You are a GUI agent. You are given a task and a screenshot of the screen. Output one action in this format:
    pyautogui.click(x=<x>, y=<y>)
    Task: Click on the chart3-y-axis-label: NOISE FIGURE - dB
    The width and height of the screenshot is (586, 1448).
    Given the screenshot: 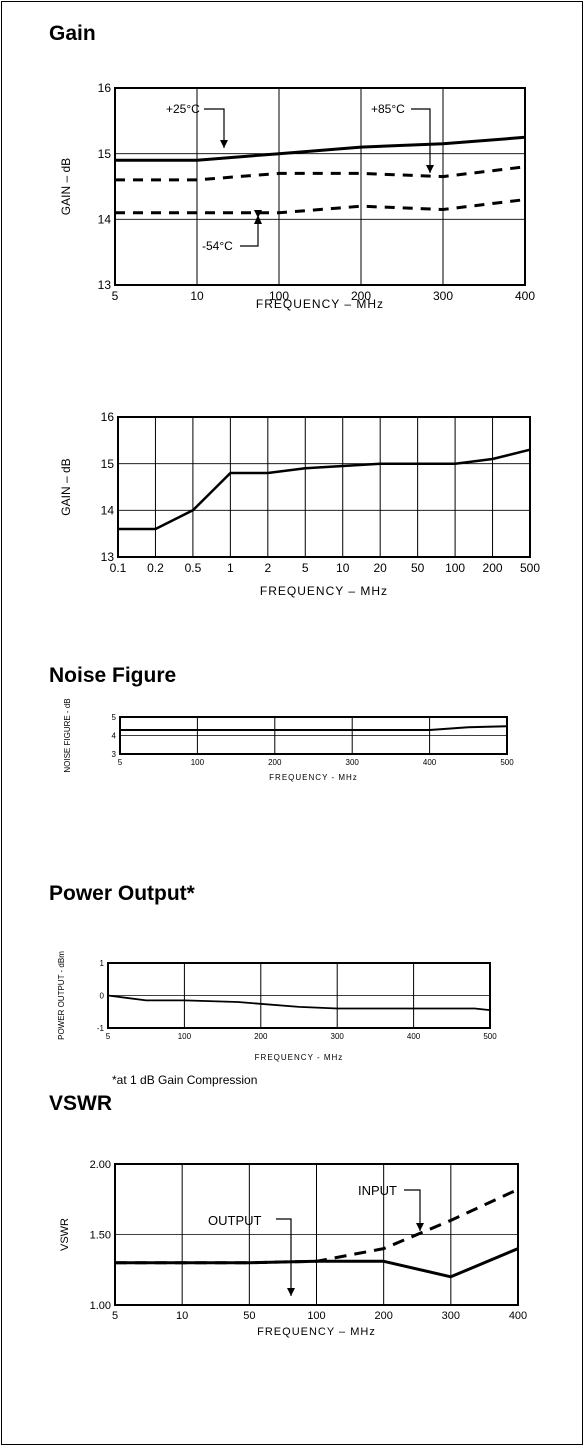 What is the action you would take?
    pyautogui.click(x=67, y=735)
    